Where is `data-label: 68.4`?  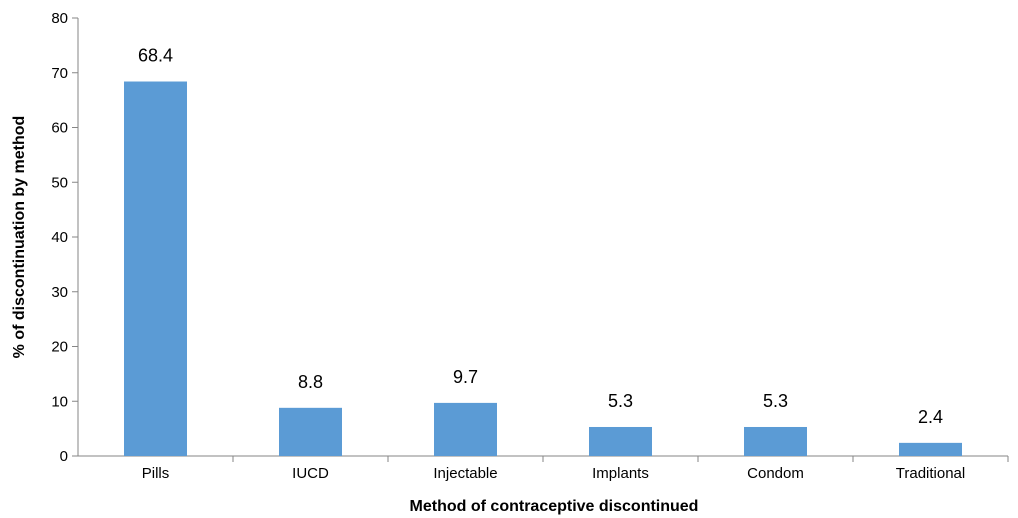 data-label: 68.4 is located at coordinates (155, 56).